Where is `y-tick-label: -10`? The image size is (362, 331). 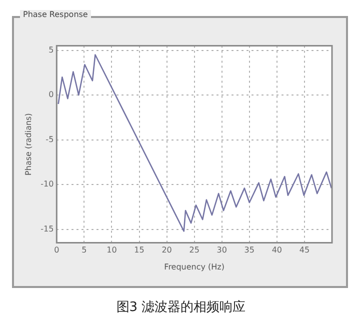 y-tick-label: -10 is located at coordinates (47, 184).